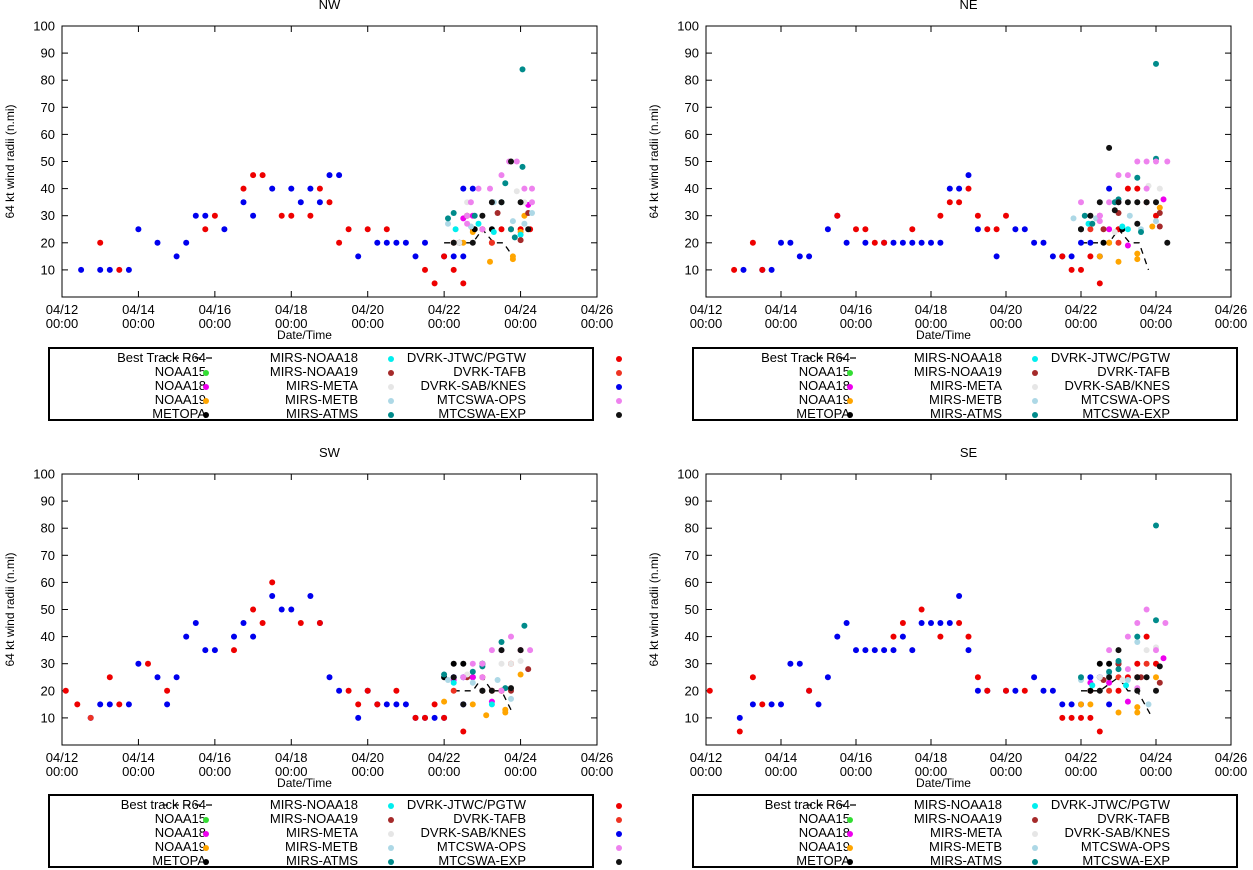 The image size is (1253, 870). What do you see at coordinates (968, 6) in the screenshot?
I see `chart-title: NE` at bounding box center [968, 6].